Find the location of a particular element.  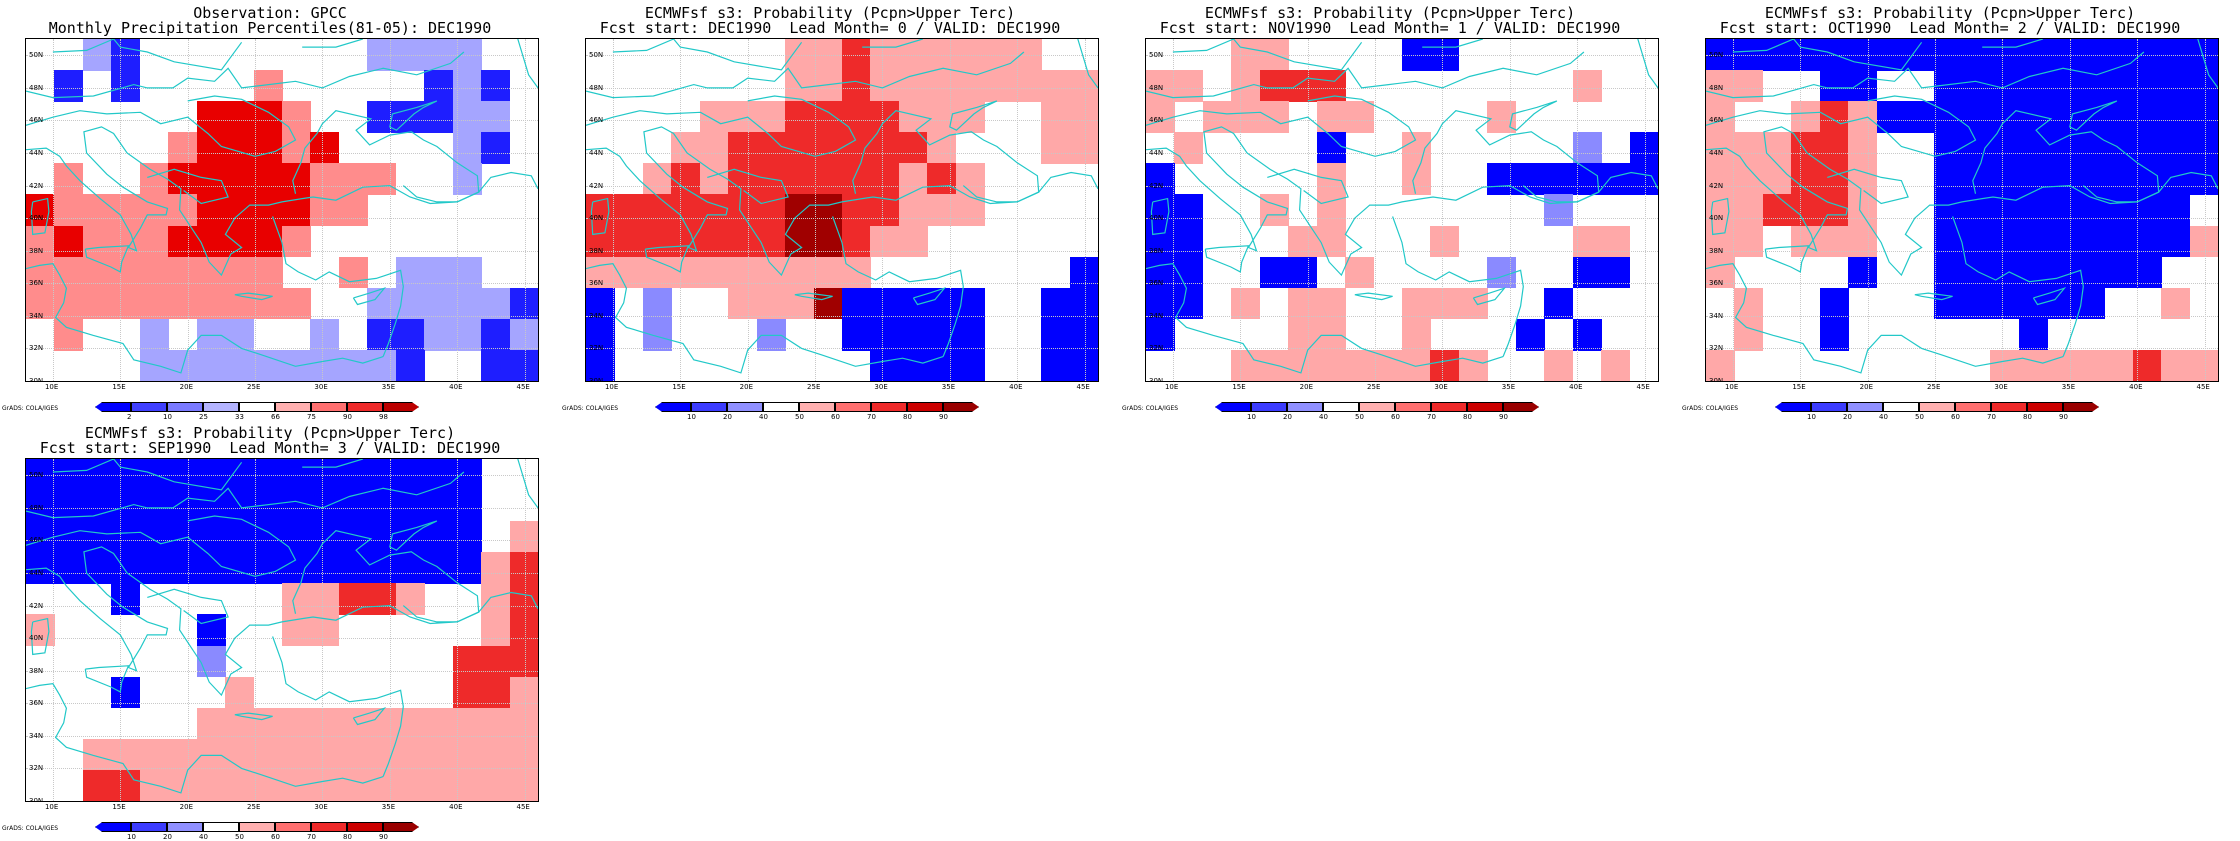

lon-label: 25E is located at coordinates (1374, 387).